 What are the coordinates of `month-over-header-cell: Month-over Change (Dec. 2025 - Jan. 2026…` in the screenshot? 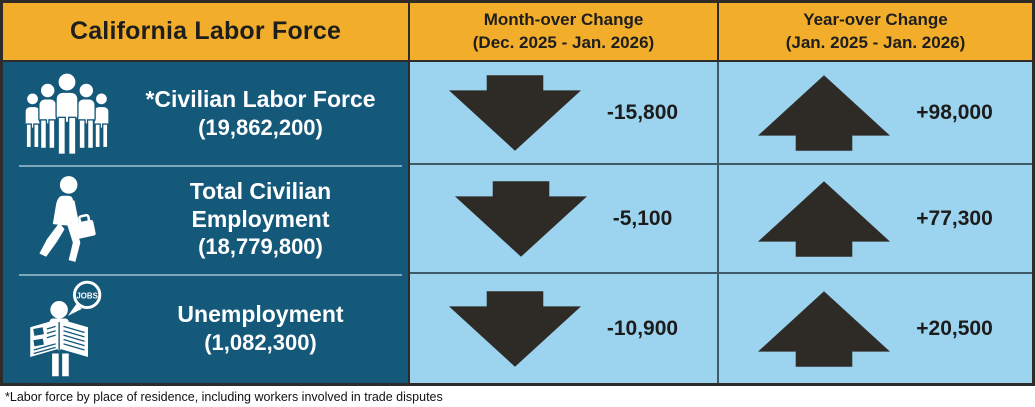 It's located at (564, 32).